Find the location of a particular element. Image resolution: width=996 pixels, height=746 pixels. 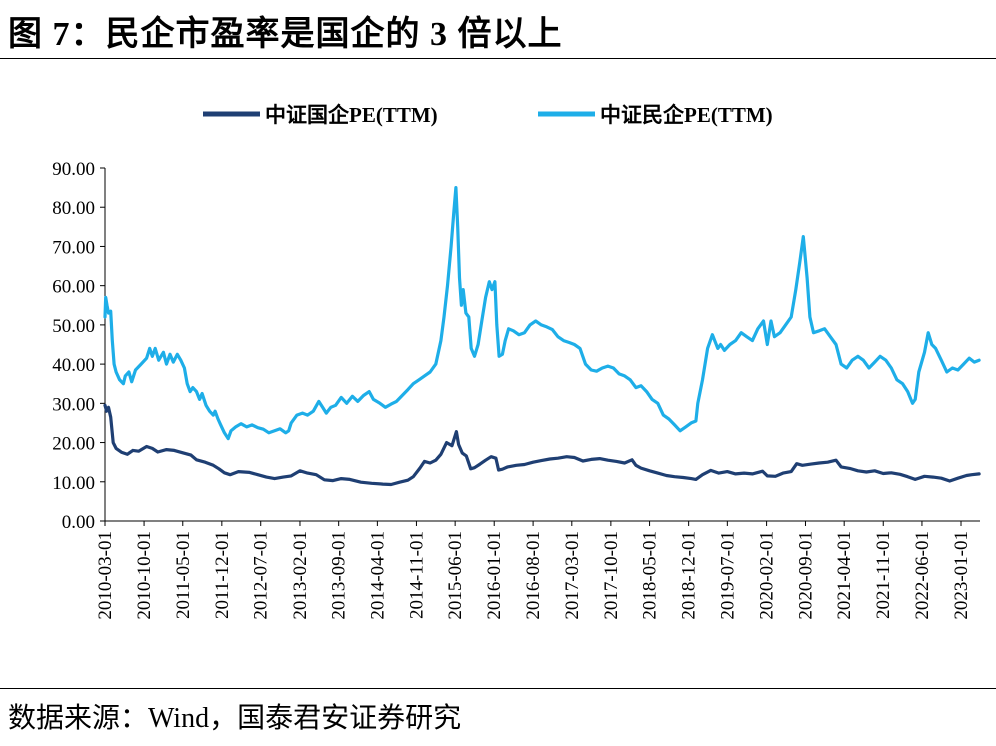

top-rule is located at coordinates (498, 58).